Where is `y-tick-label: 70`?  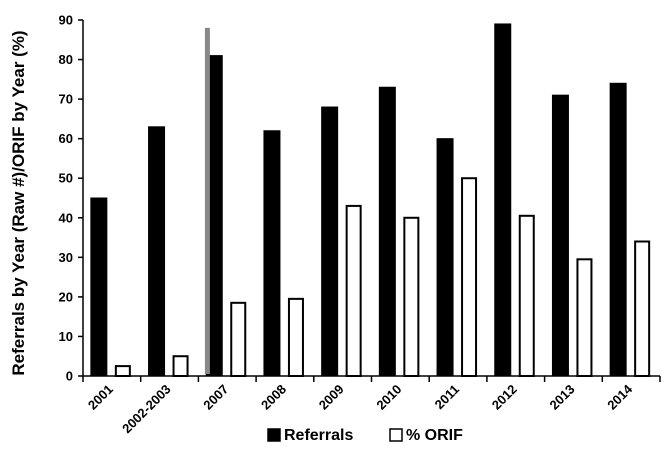
y-tick-label: 70 is located at coordinates (66, 99).